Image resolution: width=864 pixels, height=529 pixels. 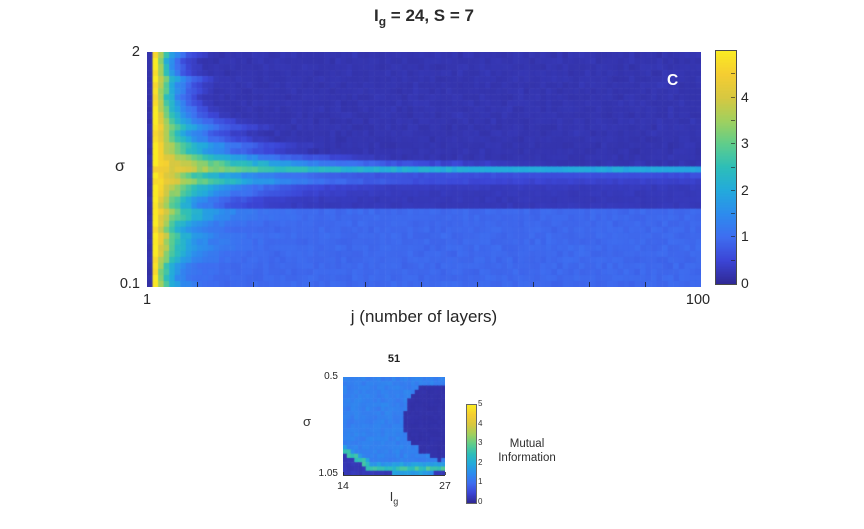 I want to click on inset-colorbar, so click(x=471, y=454).